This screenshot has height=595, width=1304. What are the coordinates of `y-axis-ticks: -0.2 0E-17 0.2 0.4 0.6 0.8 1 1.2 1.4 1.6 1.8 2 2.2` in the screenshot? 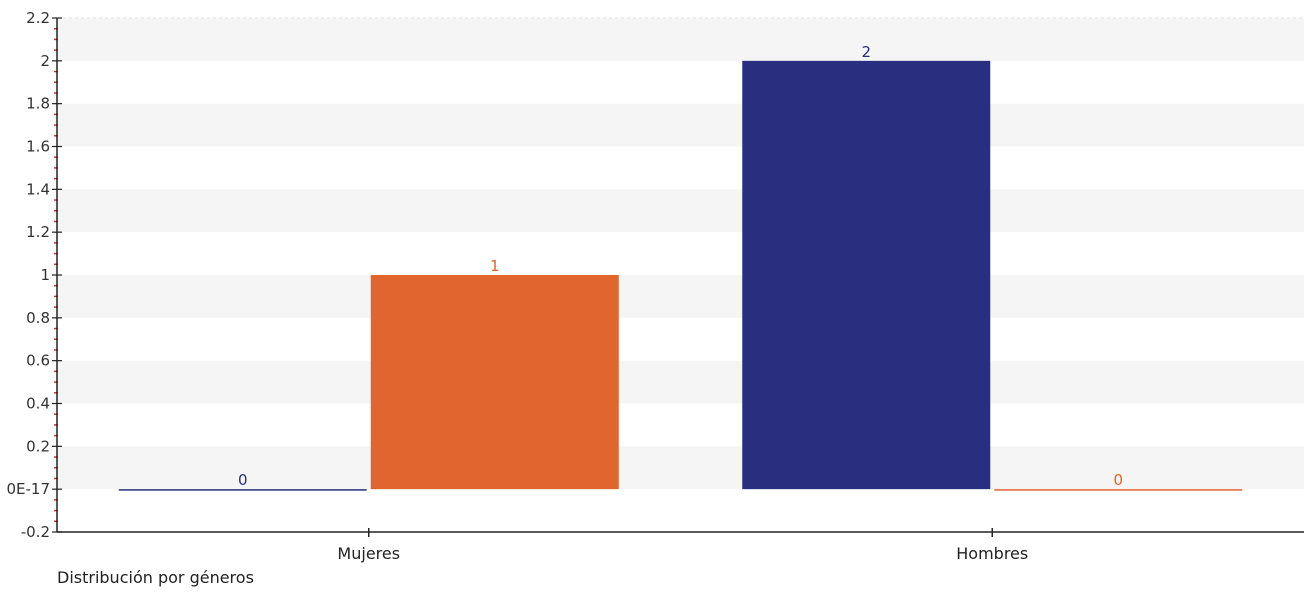 It's located at (34, 275).